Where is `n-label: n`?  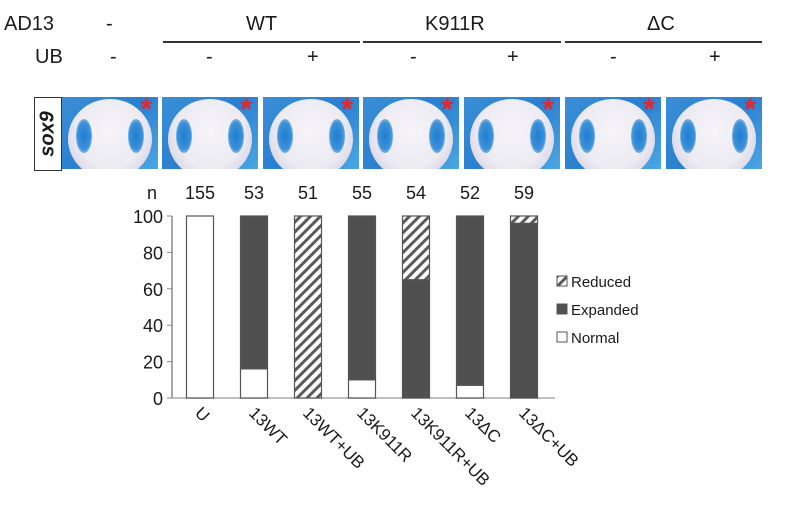 n-label: n is located at coordinates (152, 193).